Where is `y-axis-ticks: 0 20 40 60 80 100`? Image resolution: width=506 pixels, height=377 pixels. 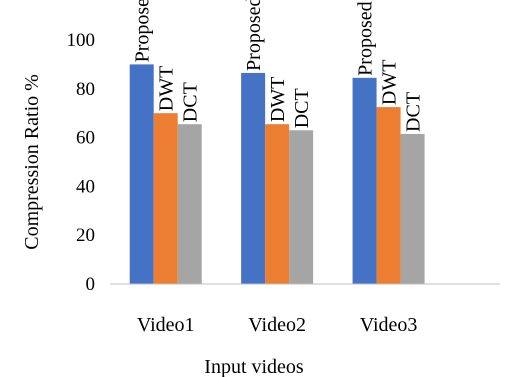 y-axis-ticks: 0 20 40 60 80 100 is located at coordinates (81, 162).